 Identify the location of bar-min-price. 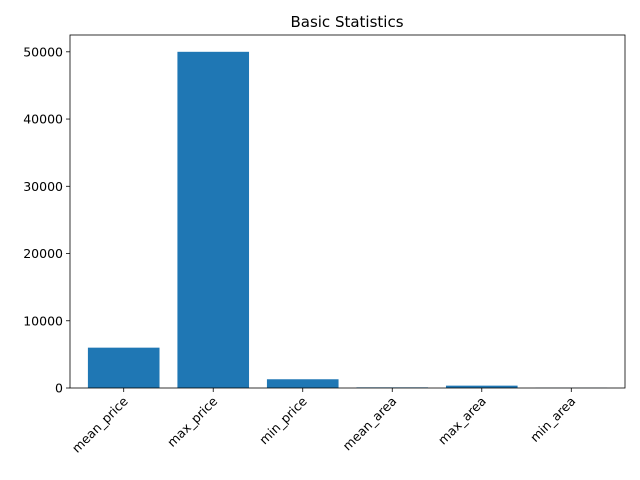
(302, 383).